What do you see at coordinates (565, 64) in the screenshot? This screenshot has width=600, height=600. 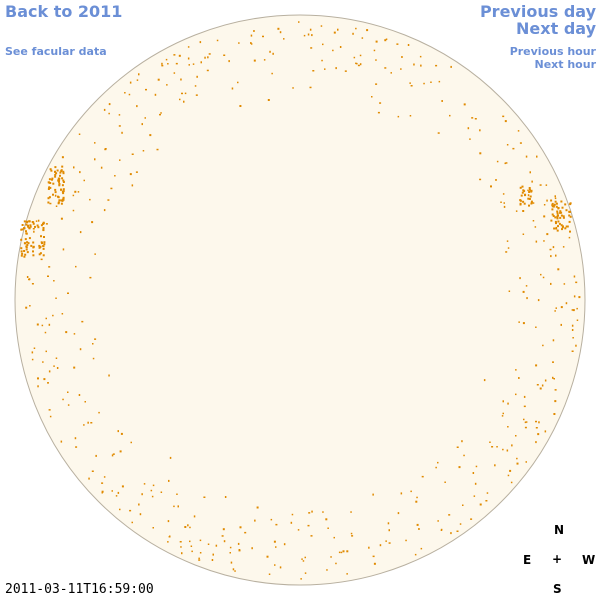 I see `next-hour-link: Next hour` at bounding box center [565, 64].